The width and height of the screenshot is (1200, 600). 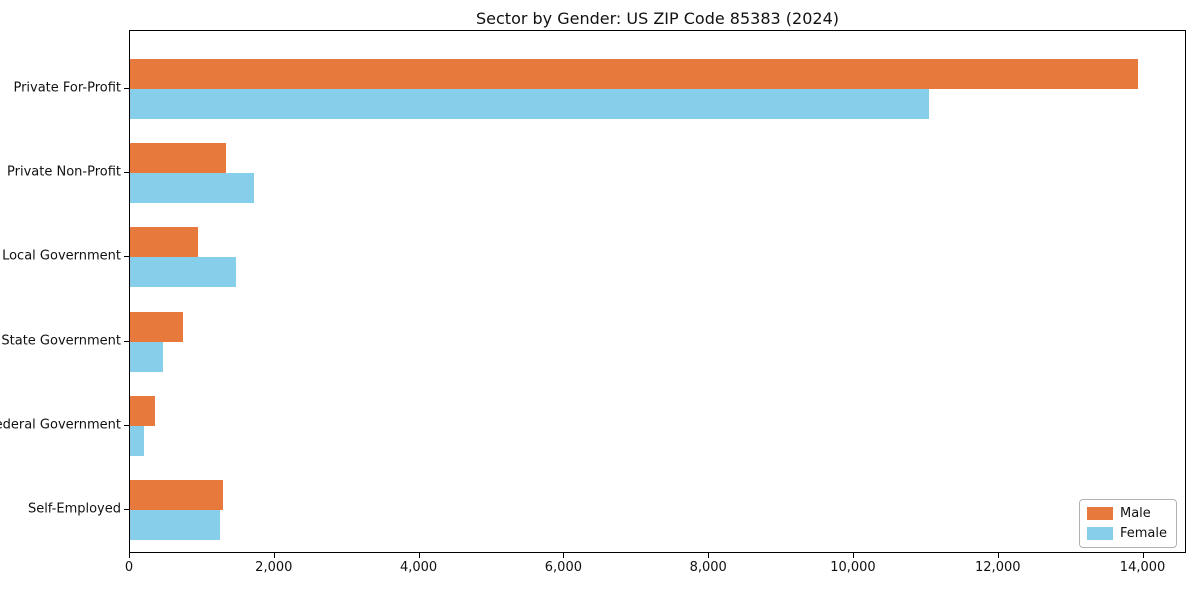 I want to click on y-category-label: Private For-Profit, so click(x=67, y=88).